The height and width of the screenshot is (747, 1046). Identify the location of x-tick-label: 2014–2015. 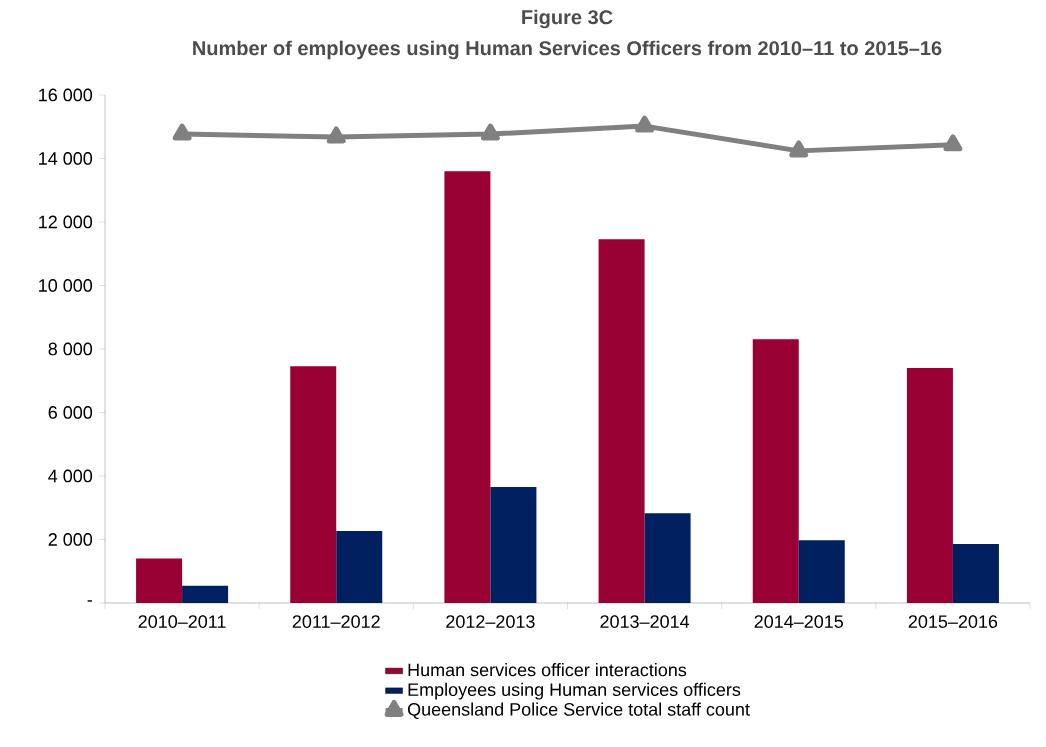
(799, 621).